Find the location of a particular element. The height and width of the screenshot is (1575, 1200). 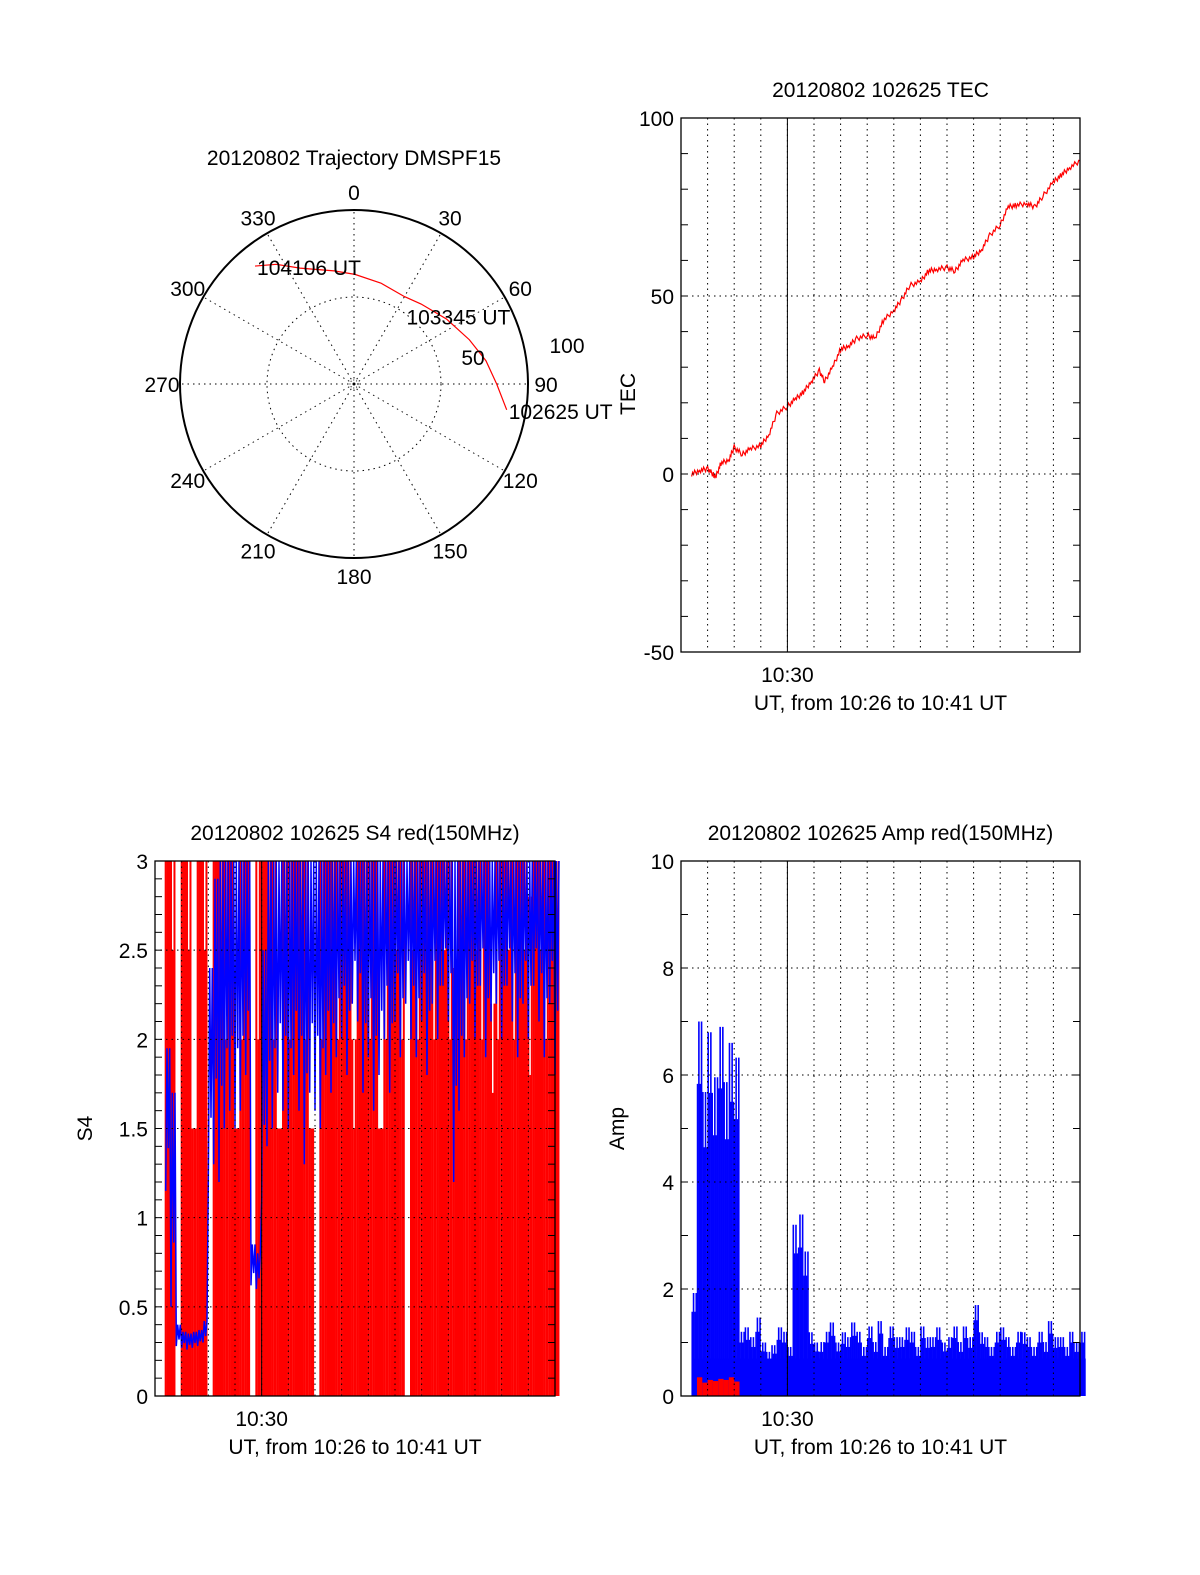

y-tick-label: -50 is located at coordinates (659, 653).